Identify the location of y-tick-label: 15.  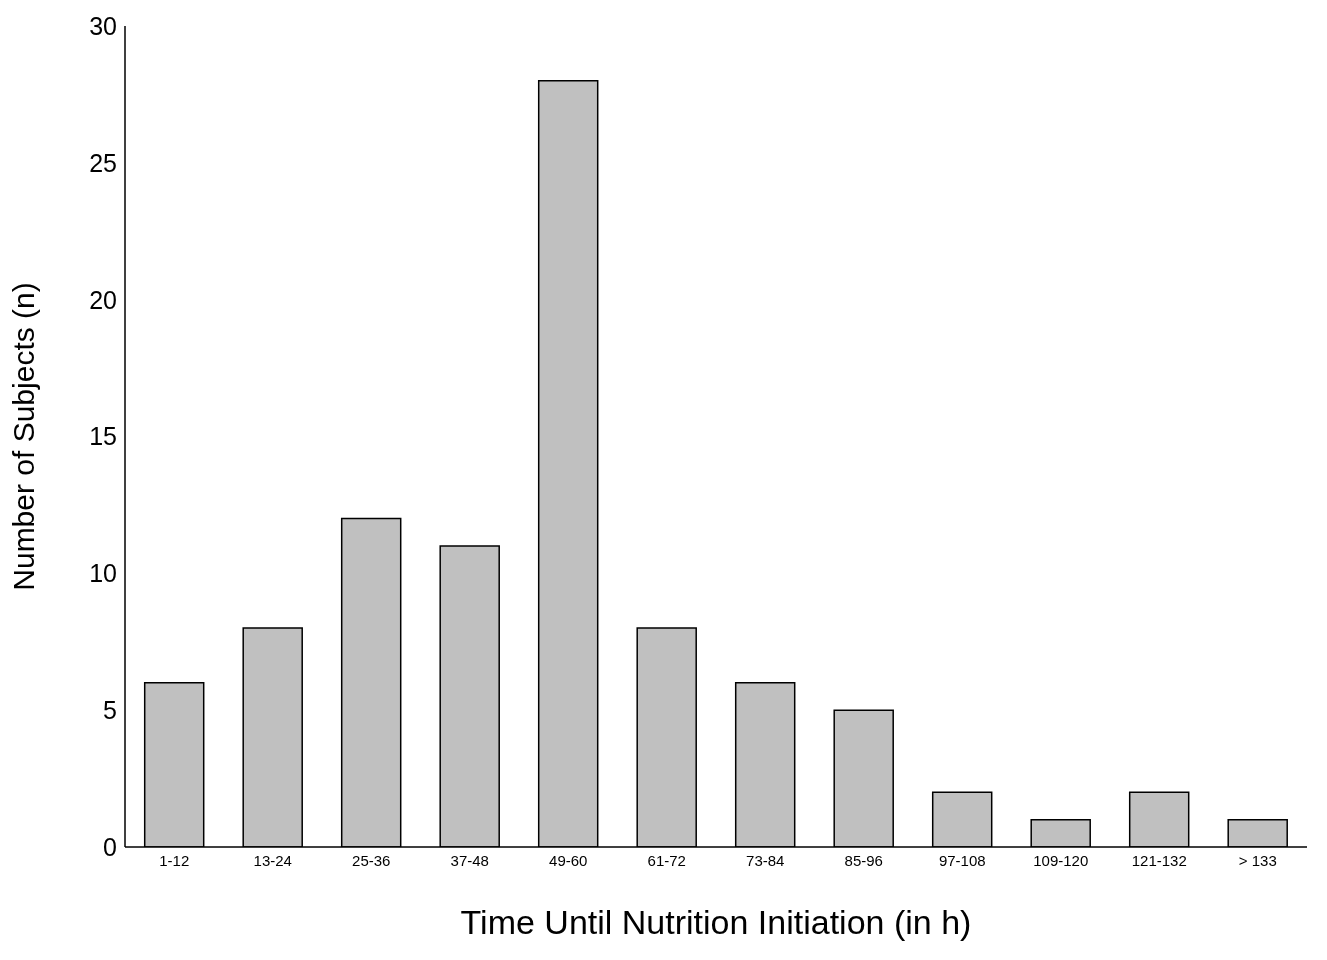
(103, 436).